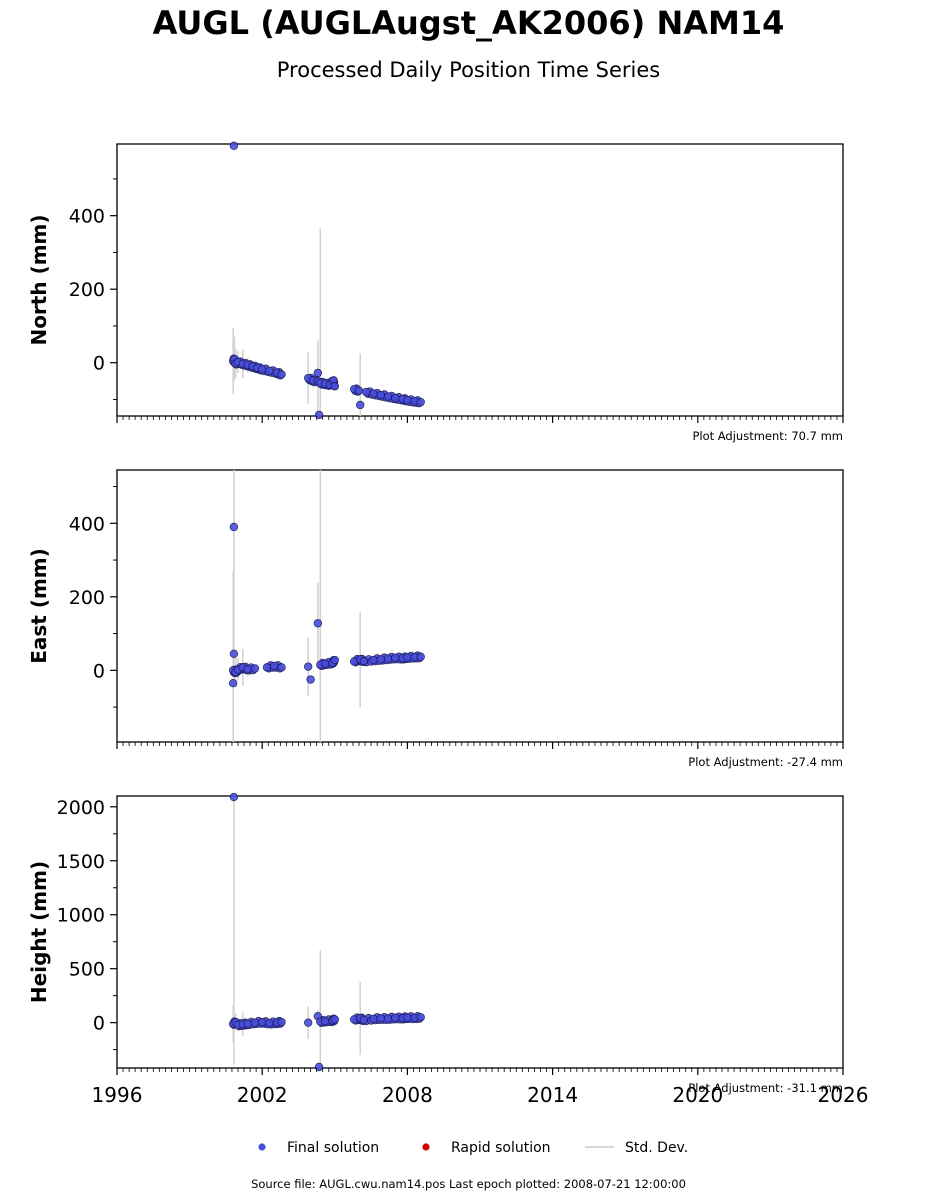  I want to click on x-tick-label: 2008, so click(407, 1095).